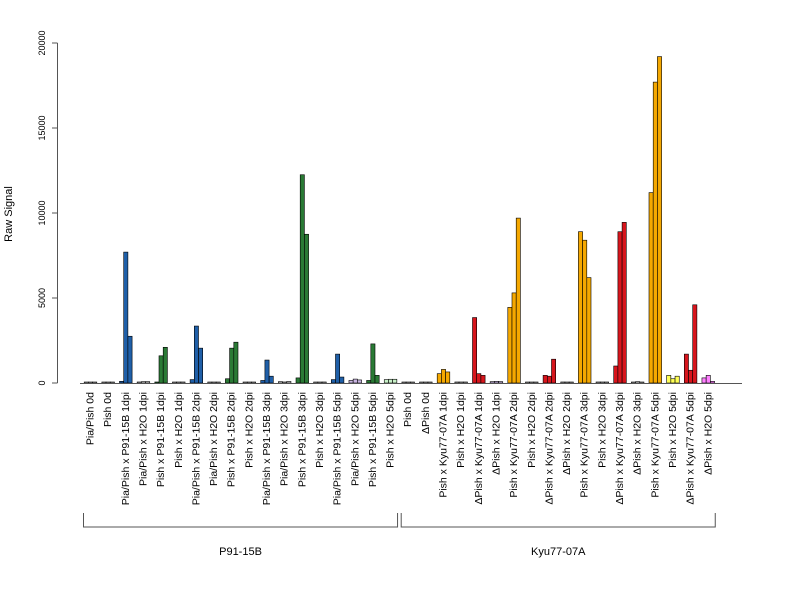  What do you see at coordinates (549, 448) in the screenshot?
I see `x-tick-label: ΔPish x Kyu77-07A 2dpi` at bounding box center [549, 448].